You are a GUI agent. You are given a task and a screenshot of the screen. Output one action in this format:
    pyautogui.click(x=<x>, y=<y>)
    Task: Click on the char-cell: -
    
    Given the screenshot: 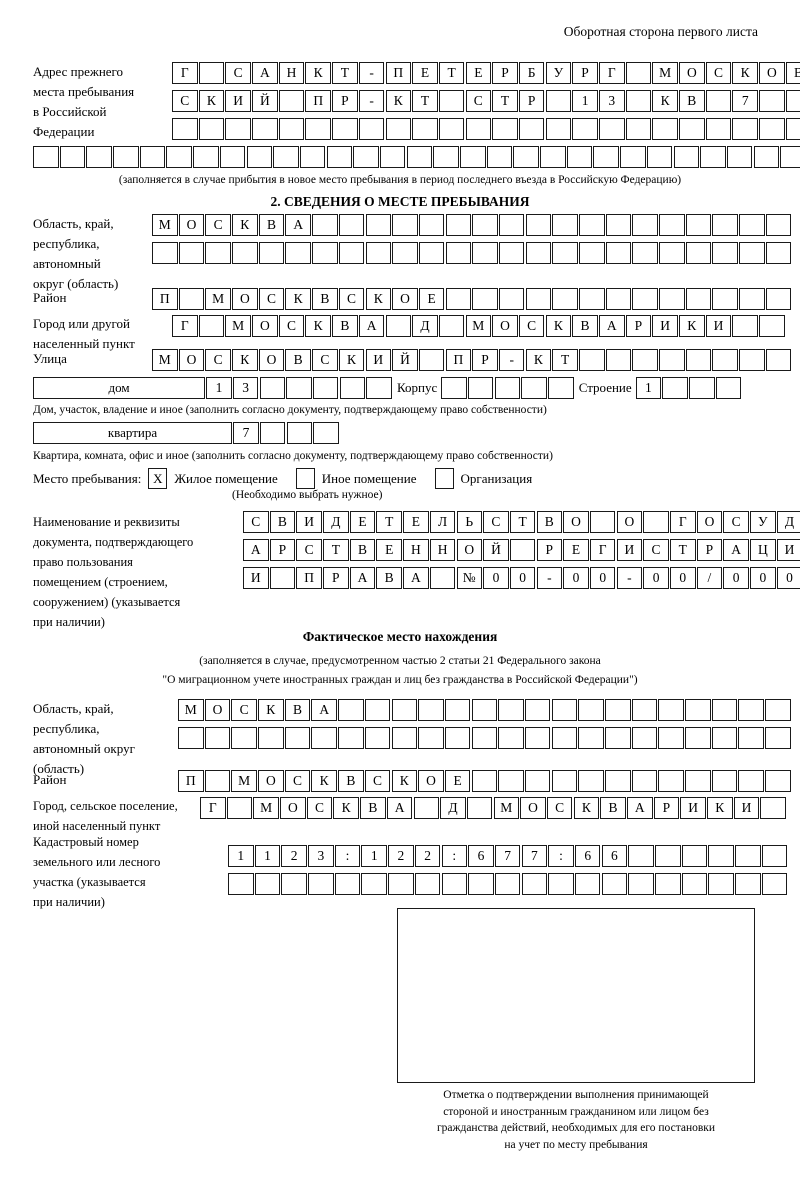 What is the action you would take?
    pyautogui.click(x=371, y=101)
    